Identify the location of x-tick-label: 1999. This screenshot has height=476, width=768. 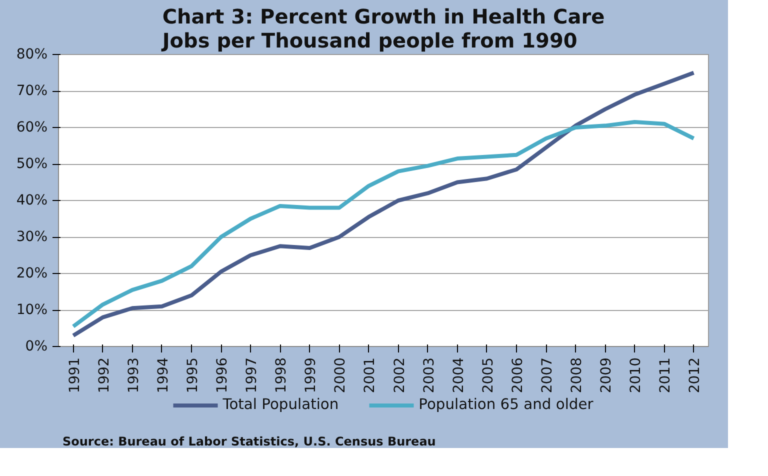
(311, 375).